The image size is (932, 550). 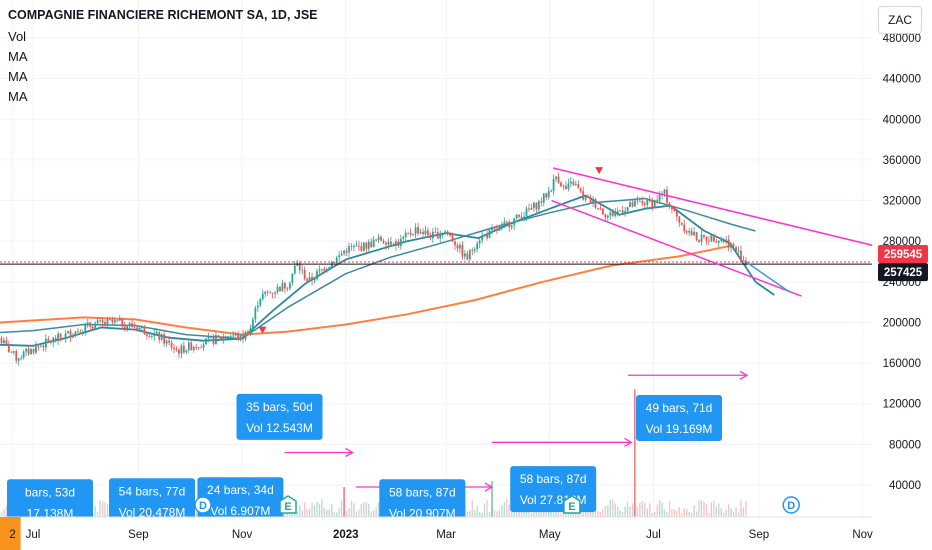 What do you see at coordinates (12, 535) in the screenshot?
I see `time-tick-label: 2` at bounding box center [12, 535].